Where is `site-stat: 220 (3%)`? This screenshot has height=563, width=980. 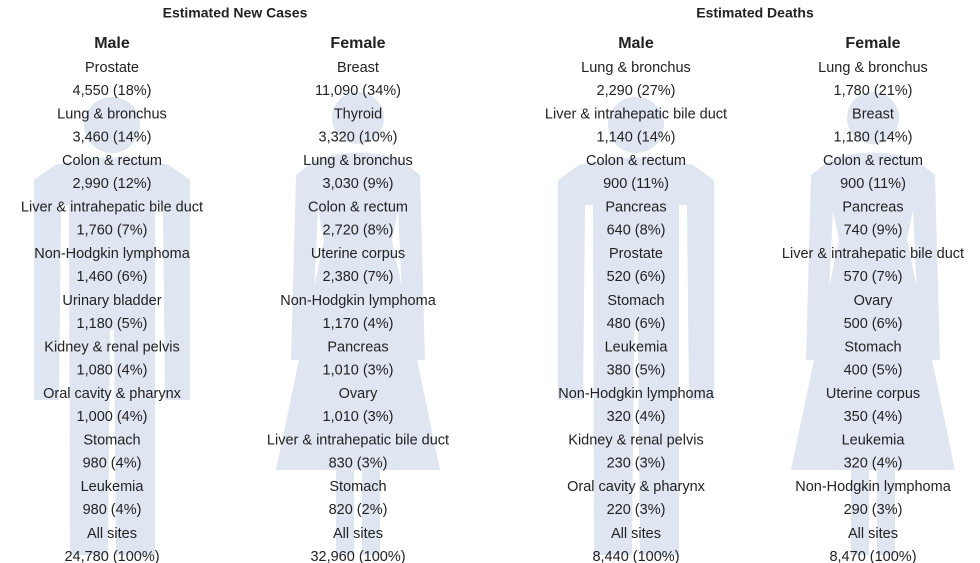
site-stat: 220 (3%) is located at coordinates (636, 510).